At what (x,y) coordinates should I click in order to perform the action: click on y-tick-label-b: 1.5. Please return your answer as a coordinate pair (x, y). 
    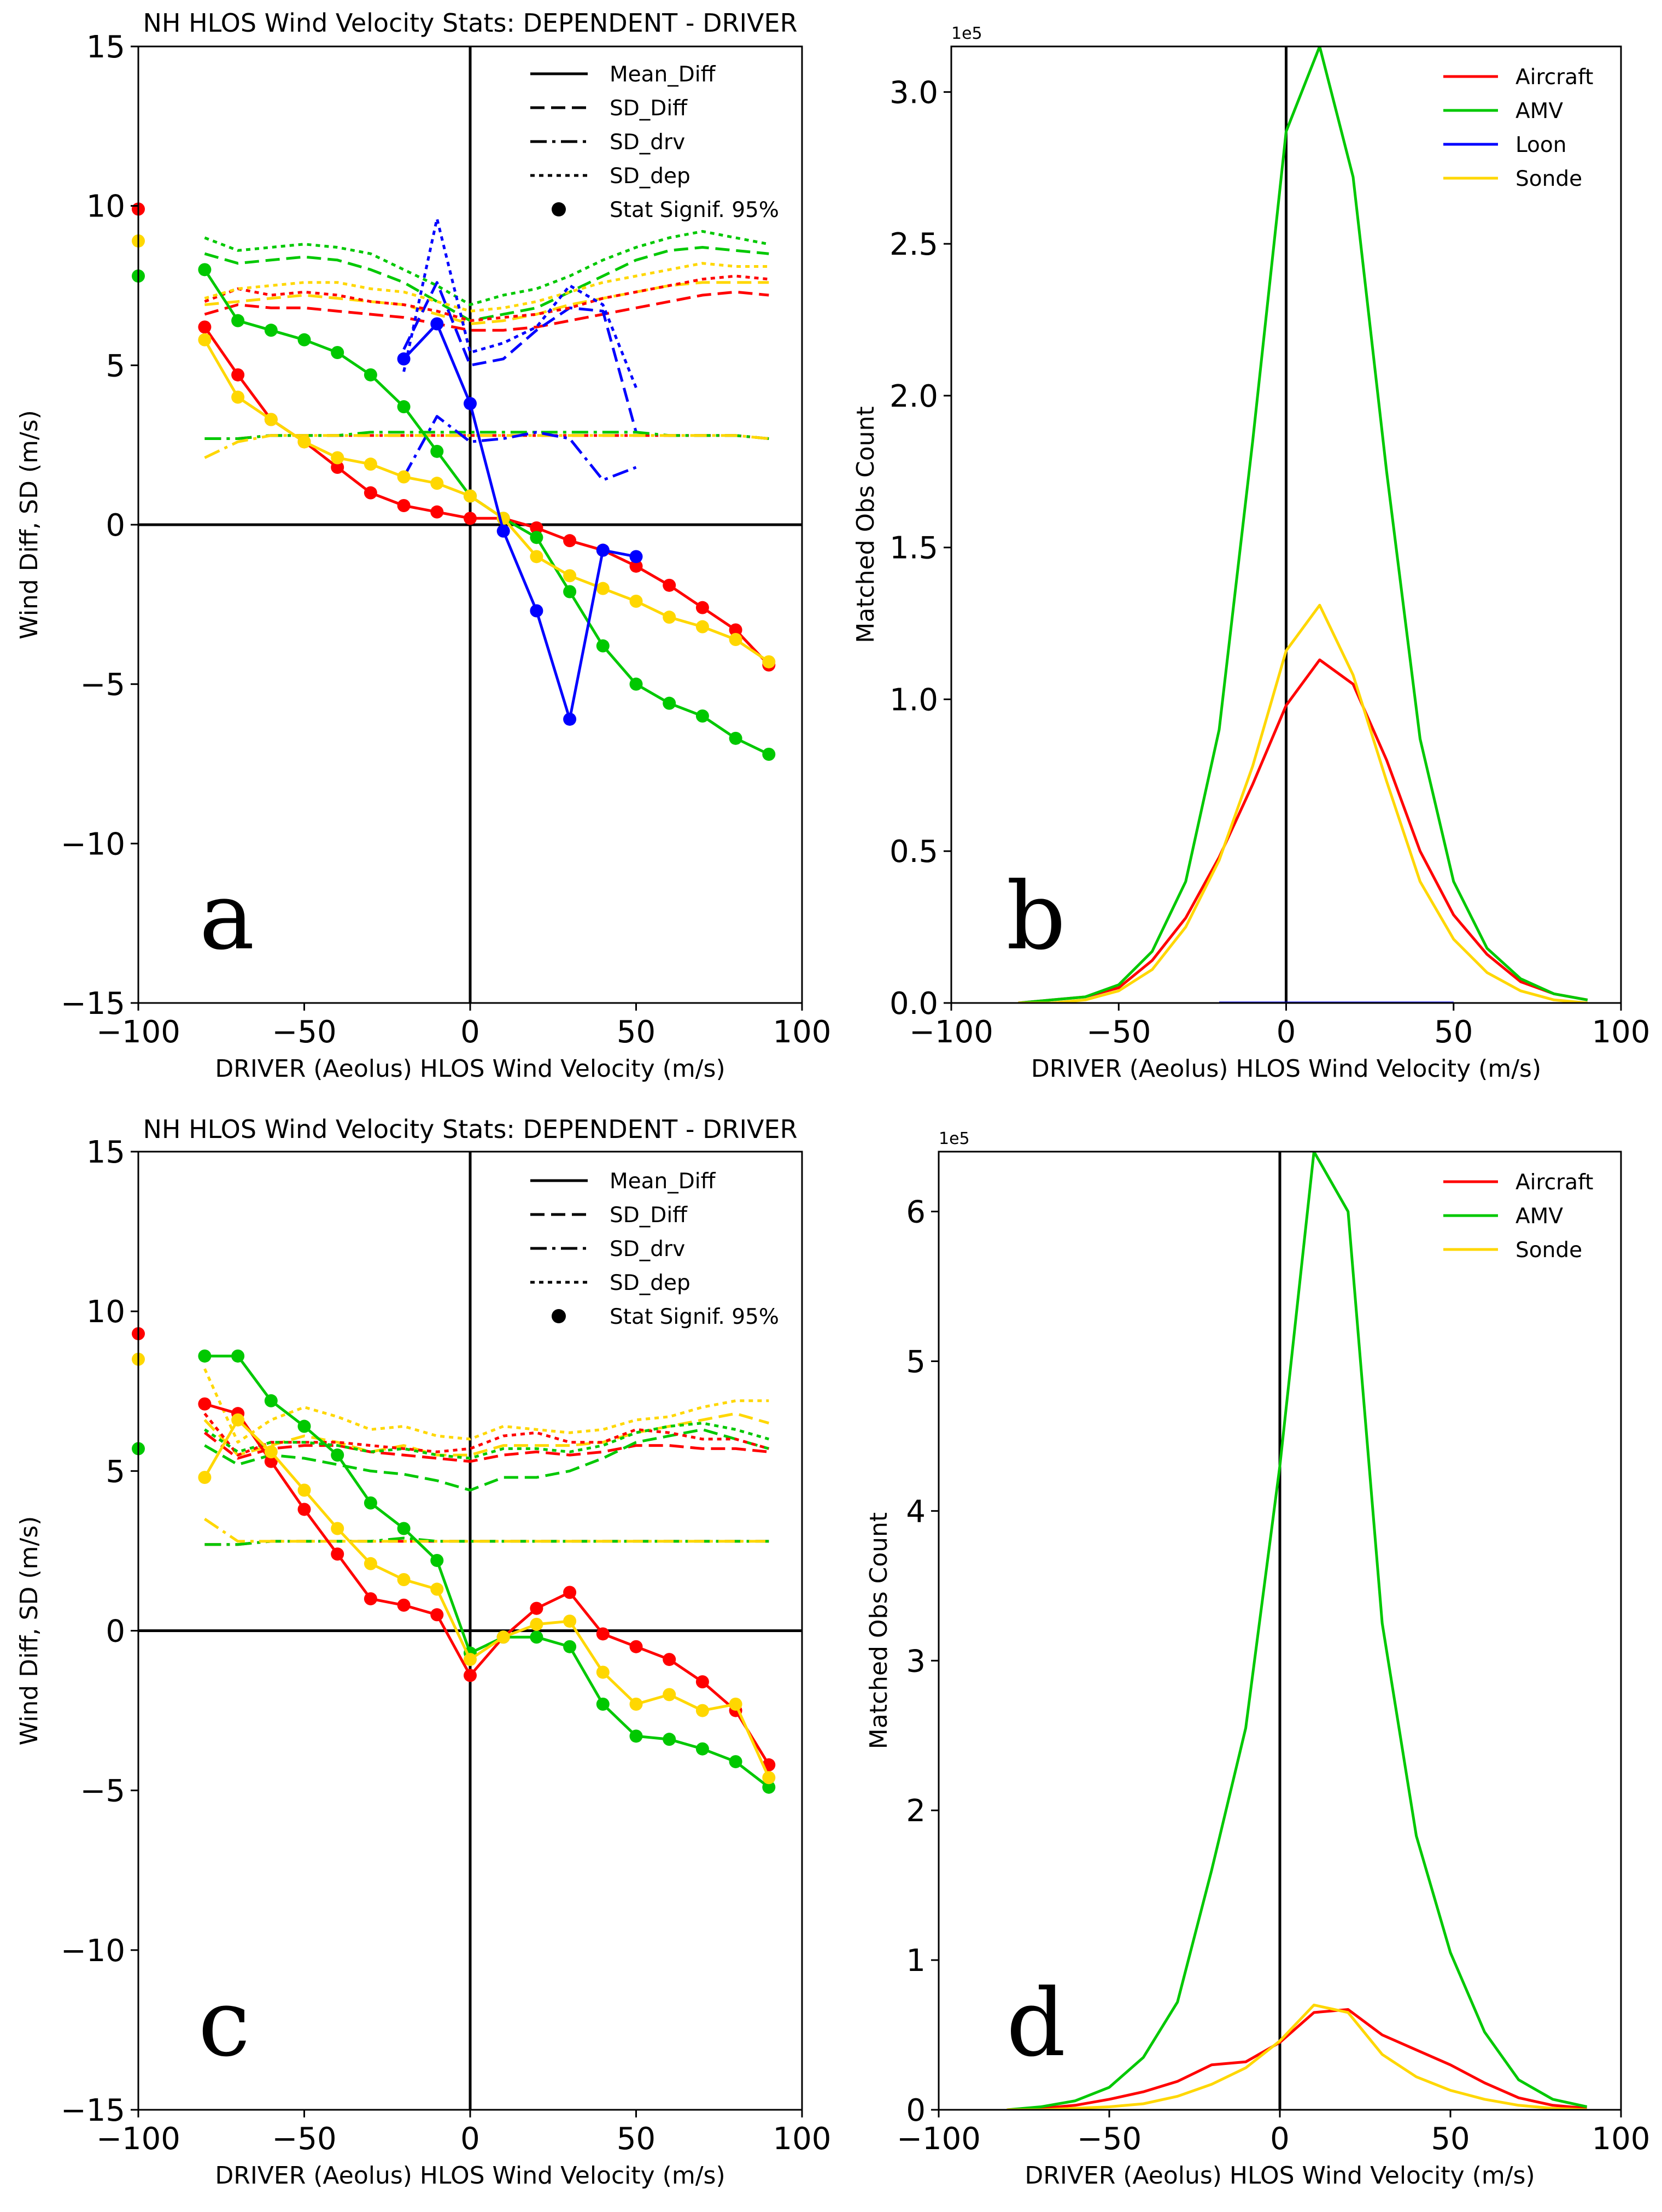
    Looking at the image, I should click on (913, 548).